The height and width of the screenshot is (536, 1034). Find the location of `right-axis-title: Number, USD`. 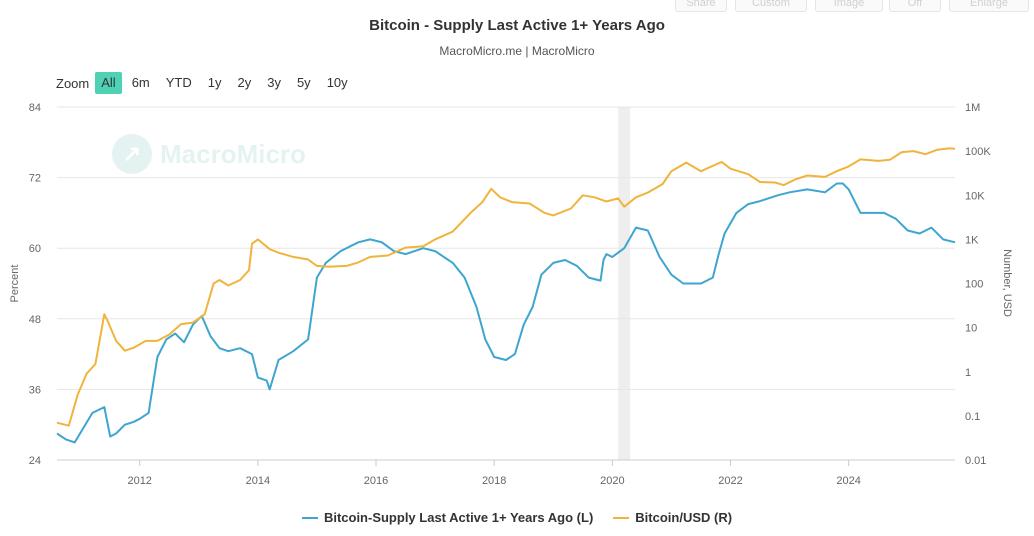

right-axis-title: Number, USD is located at coordinates (1007, 283).